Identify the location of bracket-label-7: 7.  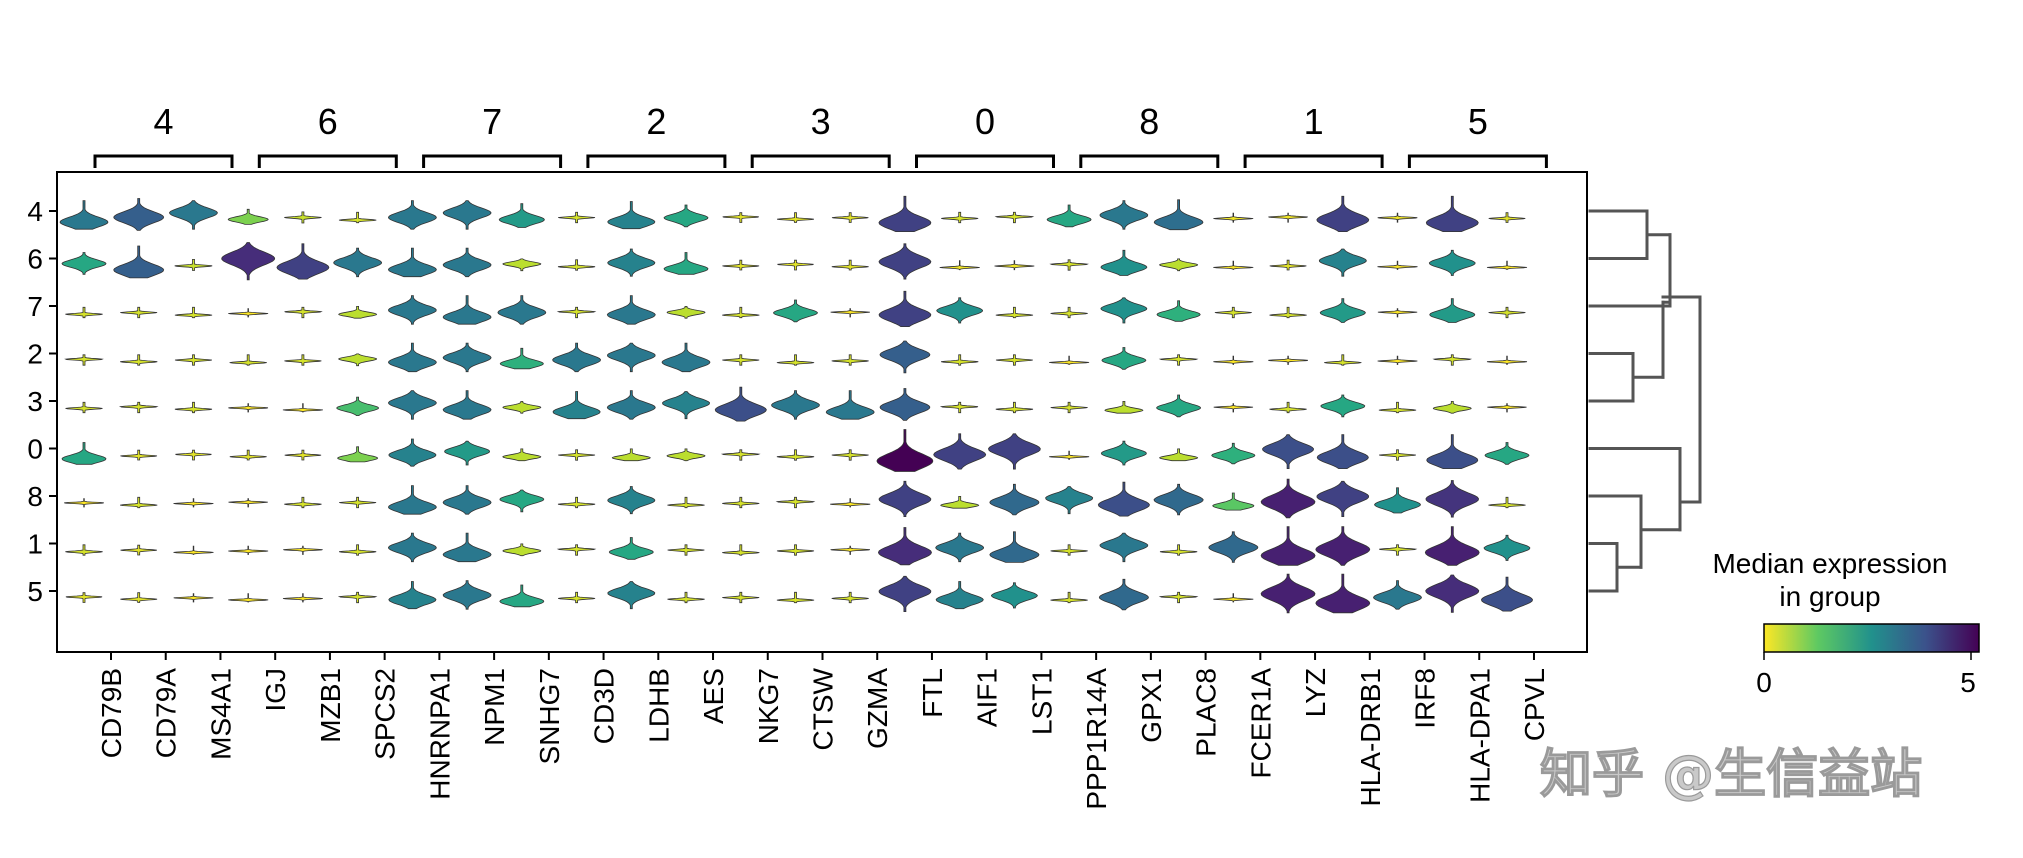
(492, 121).